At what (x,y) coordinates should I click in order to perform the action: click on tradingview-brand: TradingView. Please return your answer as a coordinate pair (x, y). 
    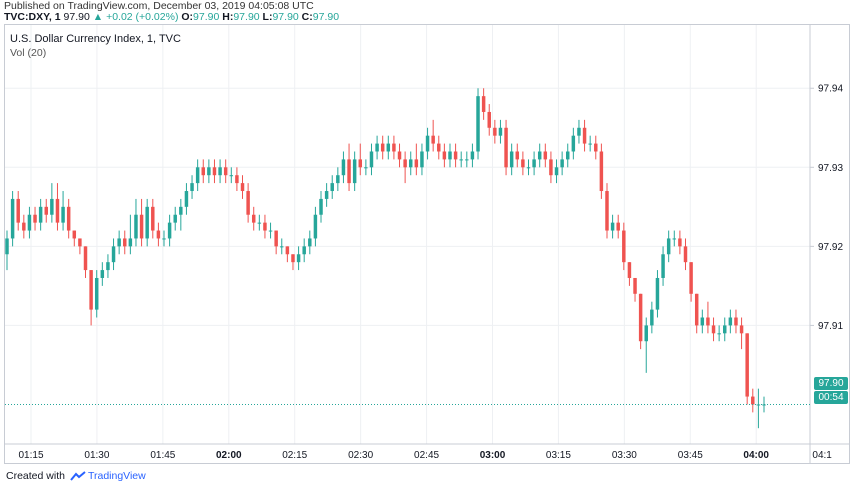
    Looking at the image, I should click on (116, 476).